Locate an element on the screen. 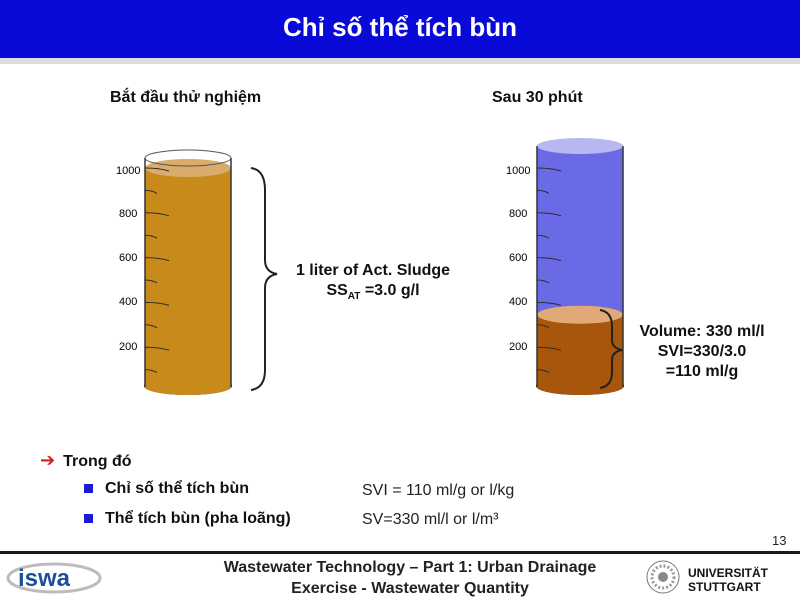  cylinder-start: 1000 800 600 400 200 is located at coordinates (197, 272).